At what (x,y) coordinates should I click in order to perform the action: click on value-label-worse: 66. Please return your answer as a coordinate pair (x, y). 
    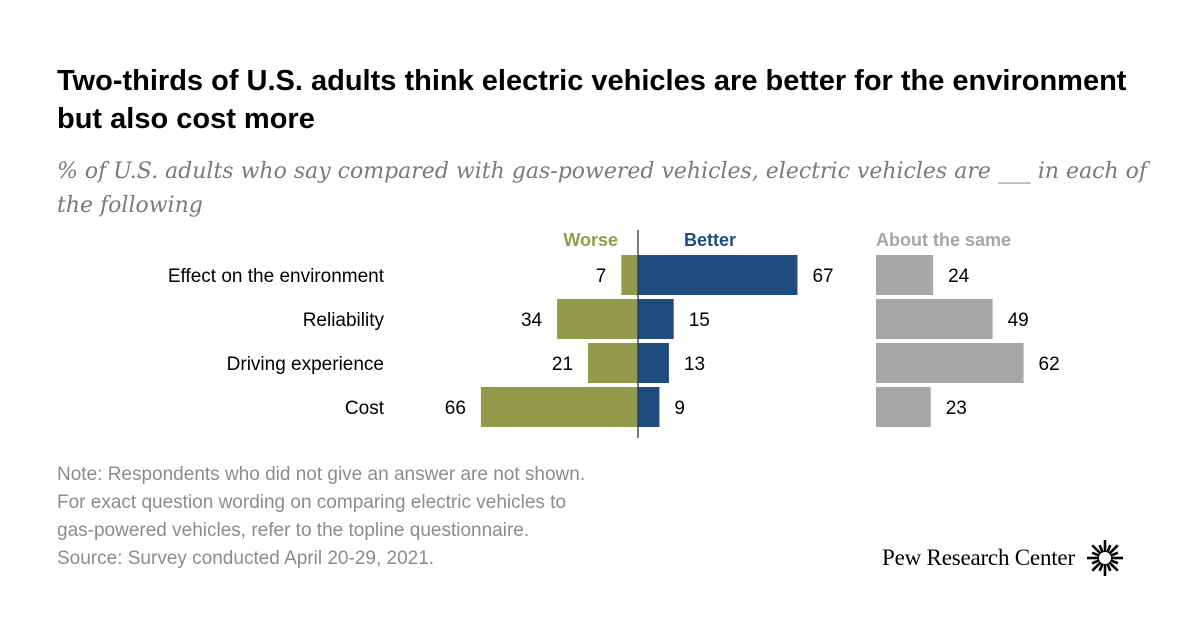
    Looking at the image, I should click on (455, 408).